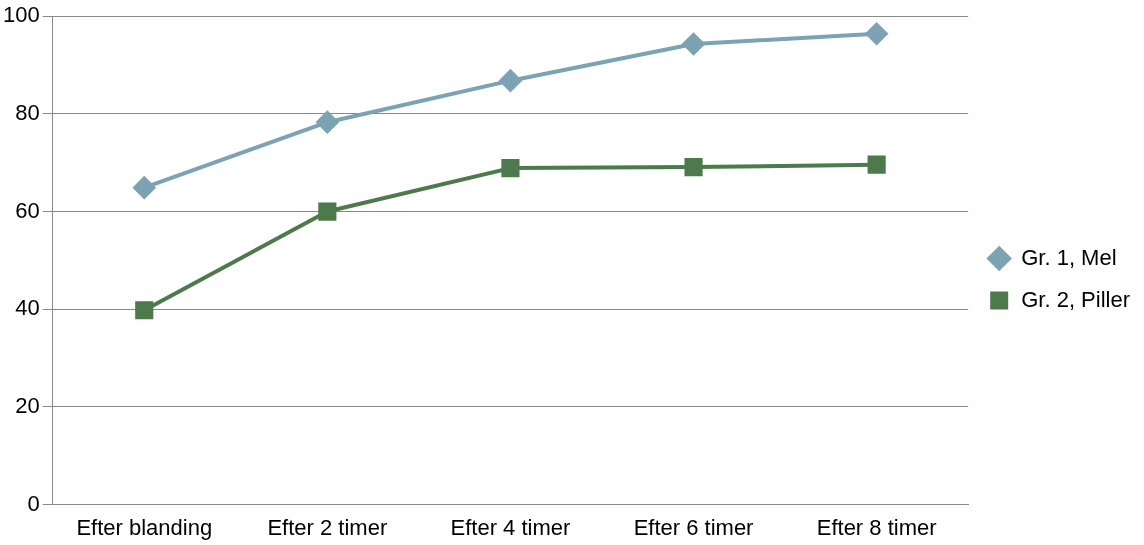 This screenshot has height=545, width=1144. What do you see at coordinates (1069, 257) in the screenshot?
I see `legend-label: Gr. 1, Mel` at bounding box center [1069, 257].